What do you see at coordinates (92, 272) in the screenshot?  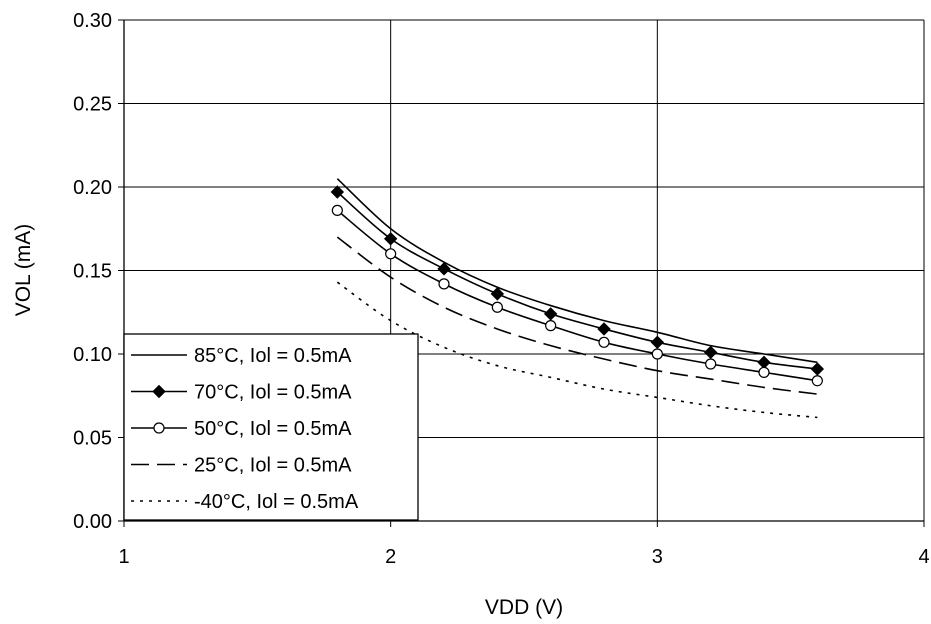 I see `y-tick-label: 0.15` at bounding box center [92, 272].